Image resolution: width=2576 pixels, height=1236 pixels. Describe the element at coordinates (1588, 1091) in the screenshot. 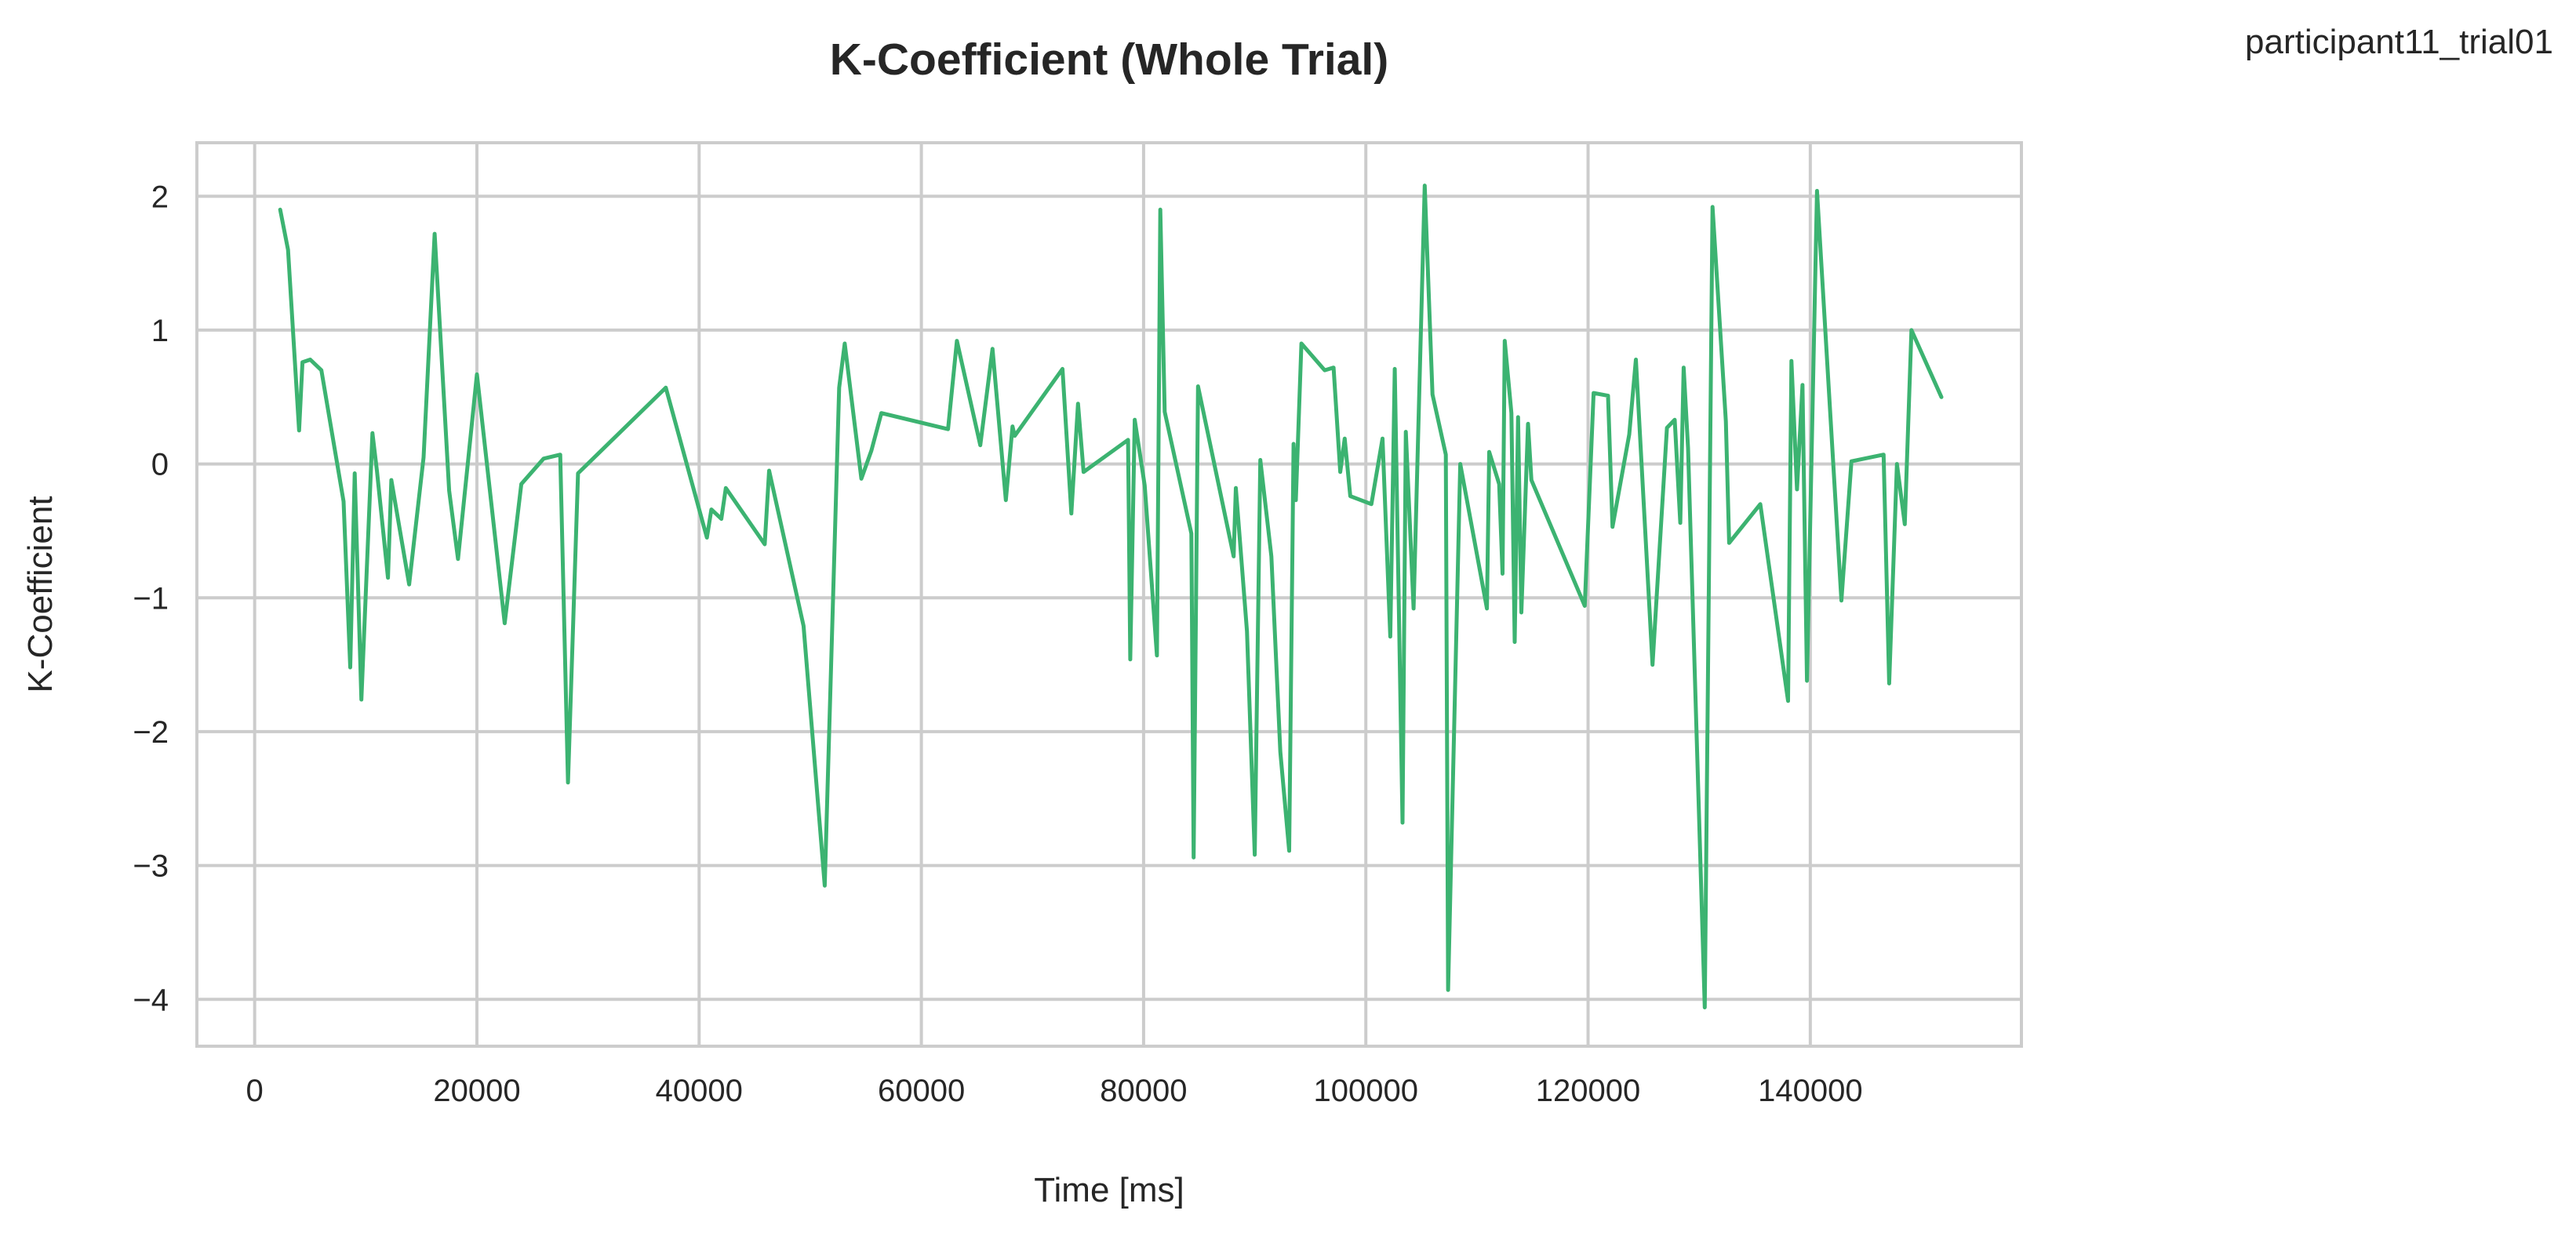

I see `x-tick-label: 120000` at that location.